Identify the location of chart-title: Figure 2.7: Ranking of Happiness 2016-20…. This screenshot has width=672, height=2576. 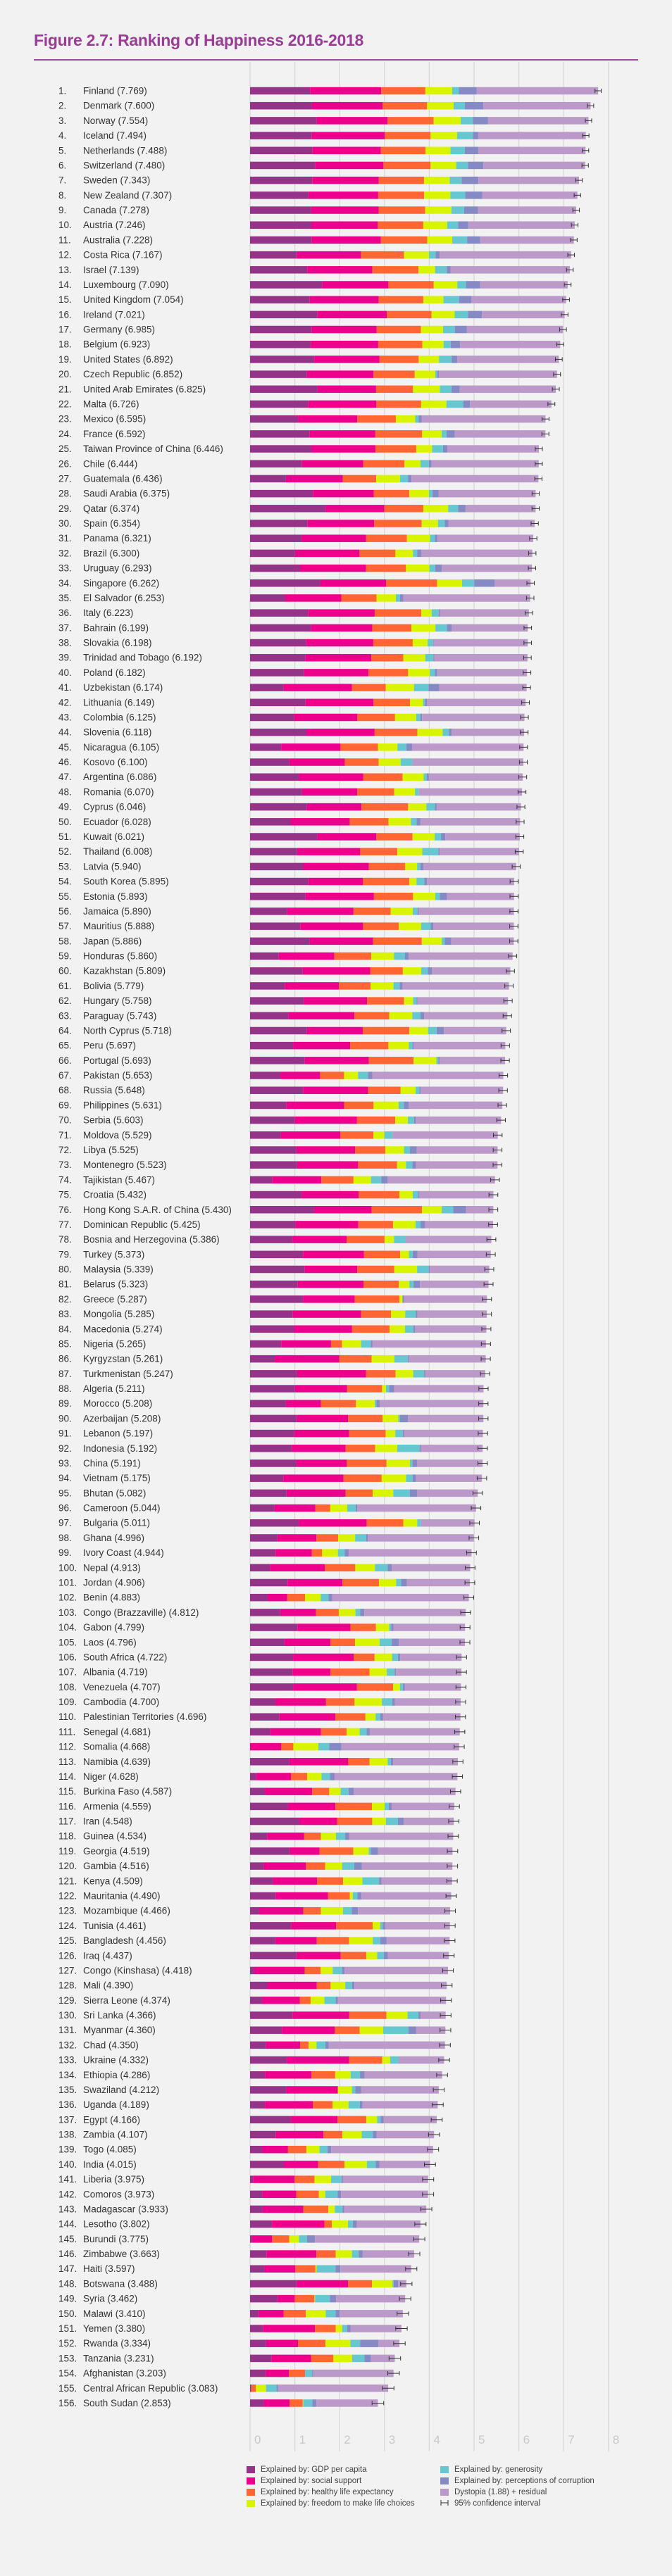
(199, 40).